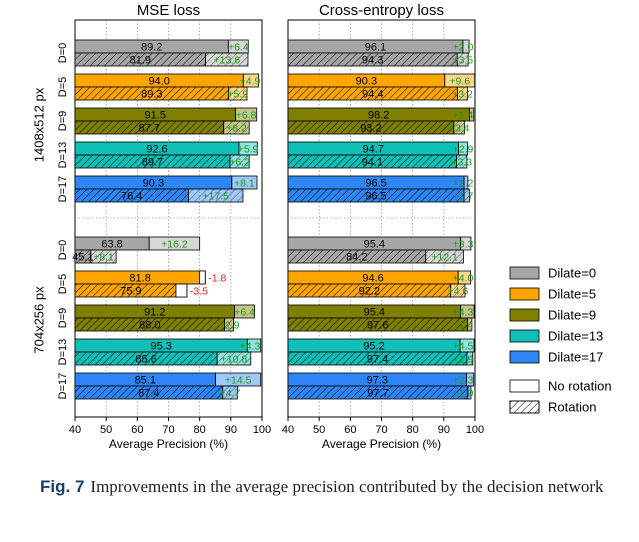  I want to click on bar-value-label: 89.3, so click(151, 95).